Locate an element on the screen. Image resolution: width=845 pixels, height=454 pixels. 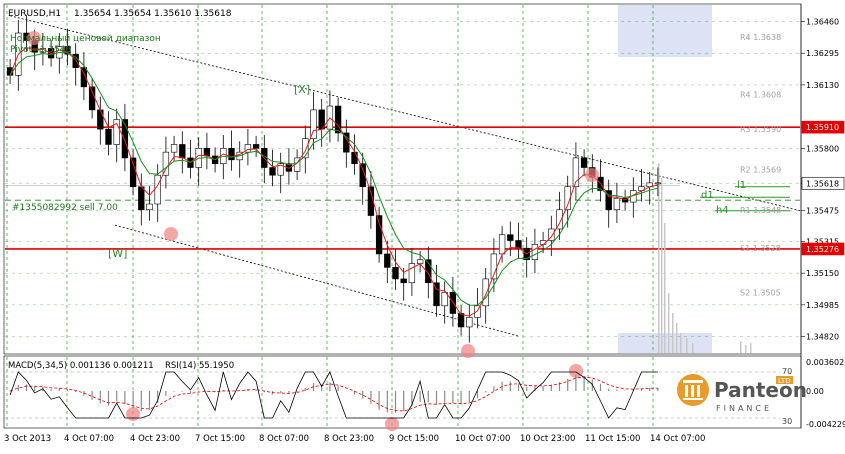
symbol-label: EURUSD,H1 is located at coordinates (34, 14).